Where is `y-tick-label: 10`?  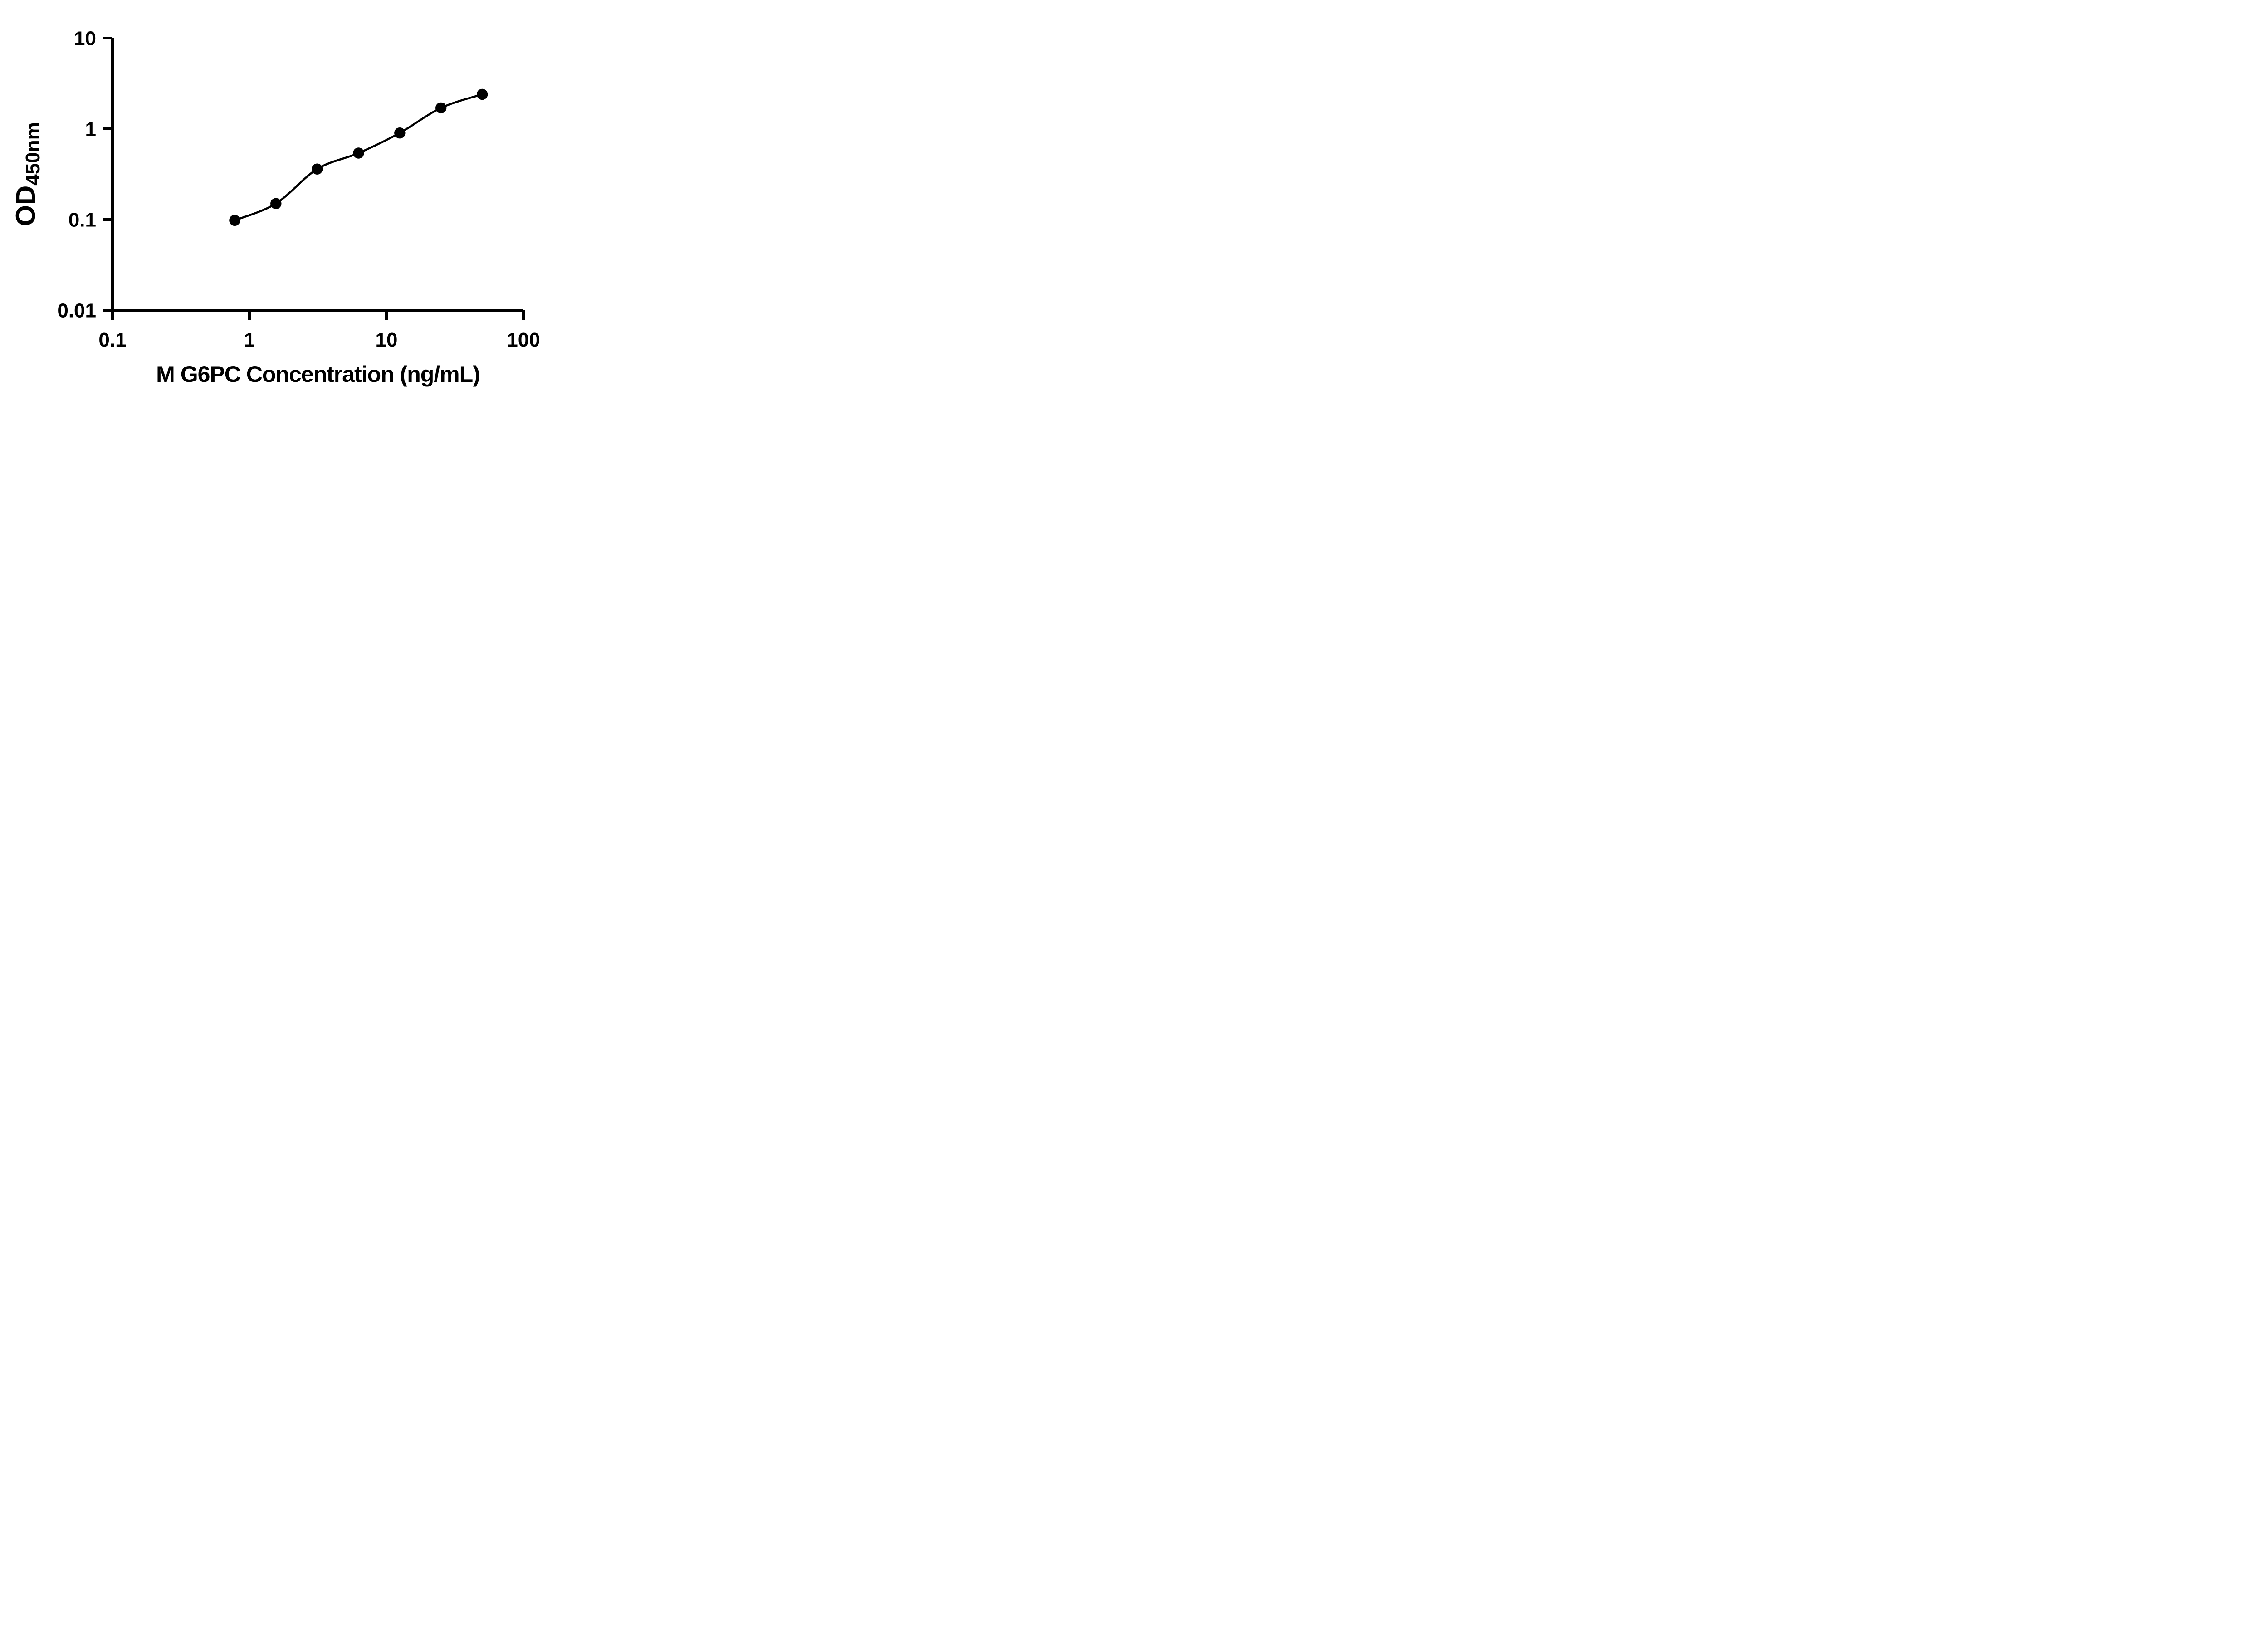 y-tick-label: 10 is located at coordinates (85, 38).